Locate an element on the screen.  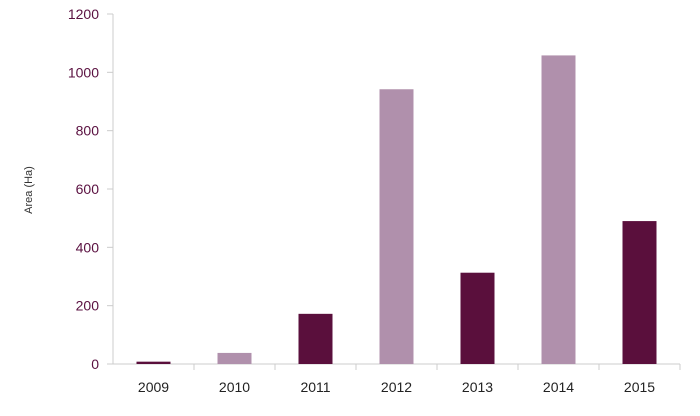
bar-2012 is located at coordinates (396, 226).